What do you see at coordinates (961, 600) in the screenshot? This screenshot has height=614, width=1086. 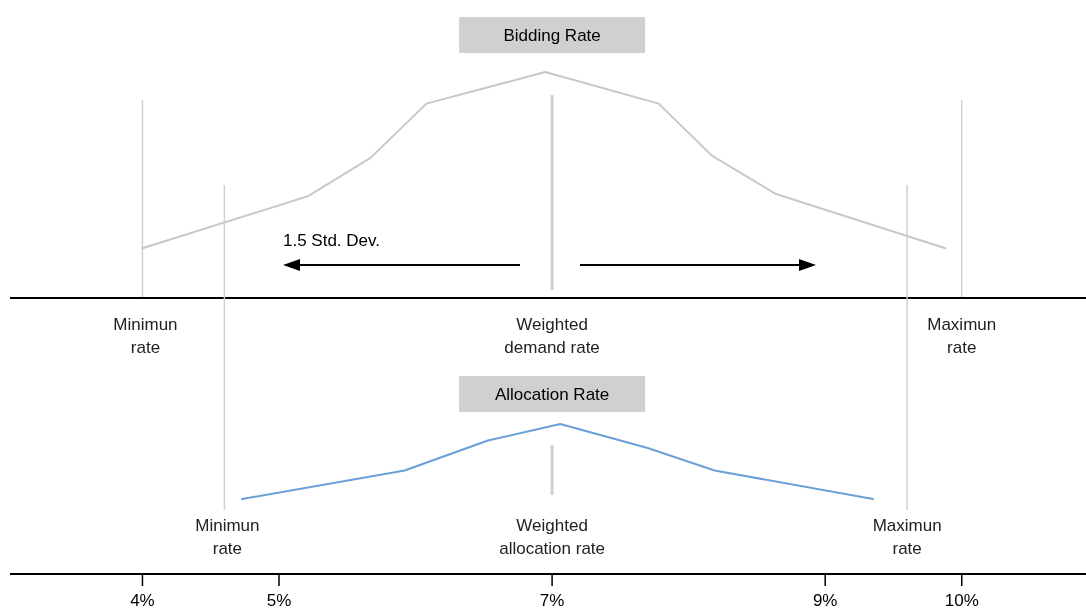 I see `x-tick-label: 10%` at bounding box center [961, 600].